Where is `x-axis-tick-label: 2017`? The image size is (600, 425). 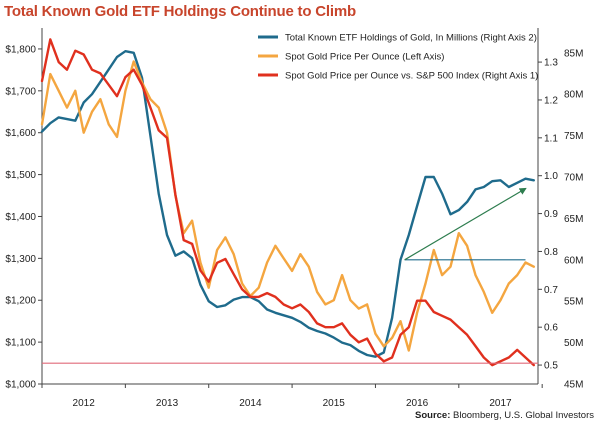
x-axis-tick-label: 2017 is located at coordinates (500, 403).